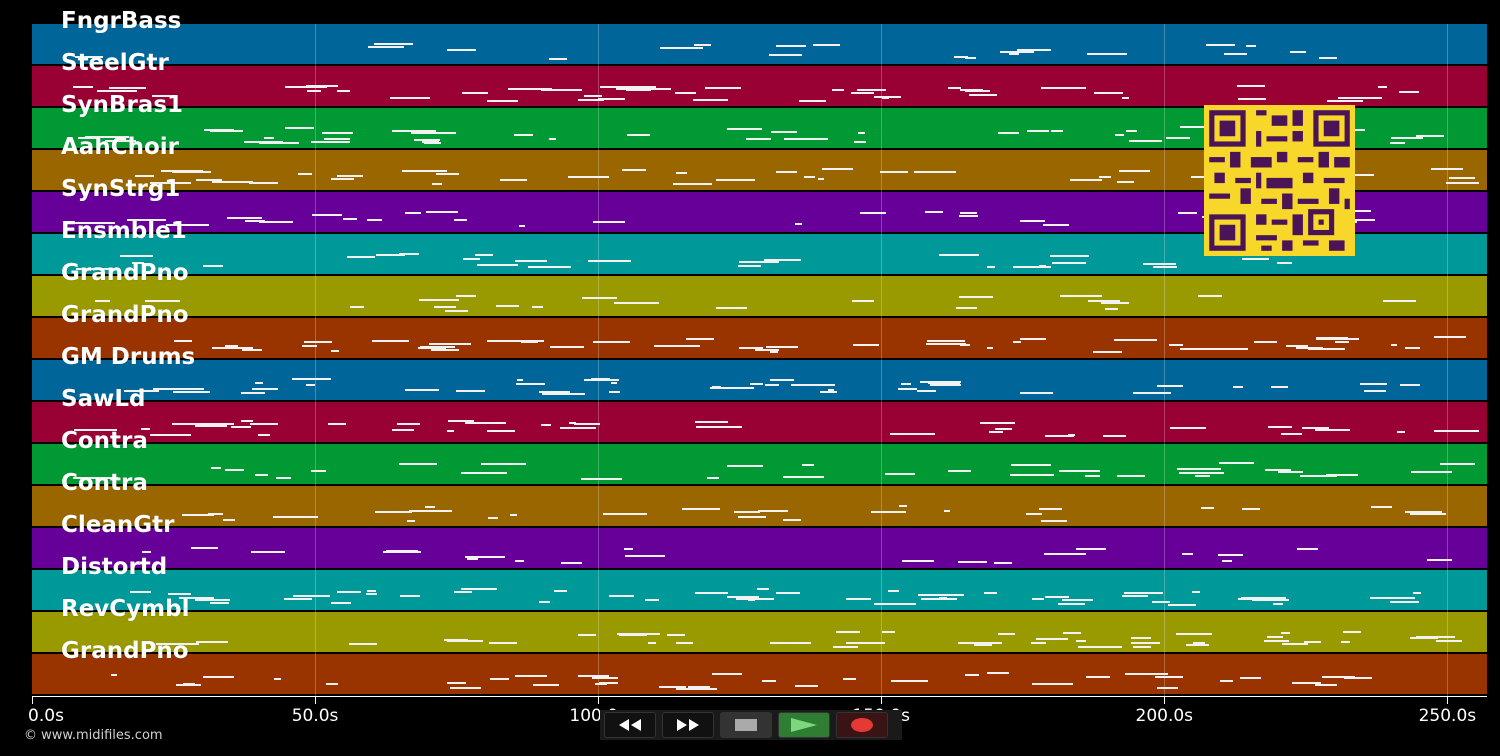  What do you see at coordinates (688, 725) in the screenshot?
I see `fast-forward-button` at bounding box center [688, 725].